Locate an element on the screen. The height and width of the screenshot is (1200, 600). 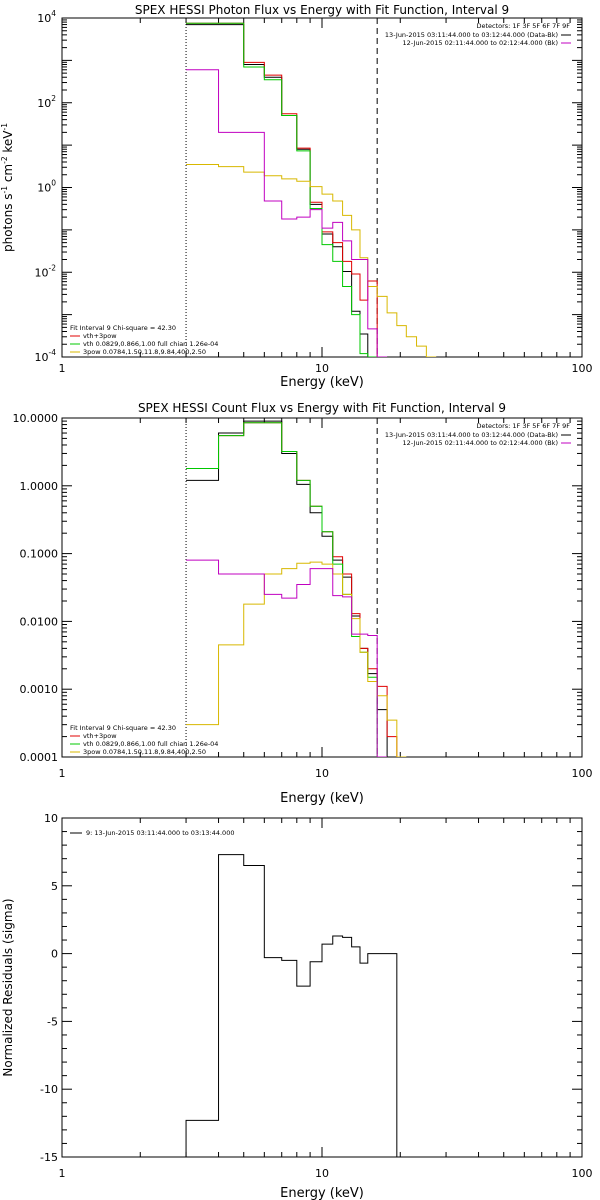
y-tick-label: 0.0100 is located at coordinates (39, 621).